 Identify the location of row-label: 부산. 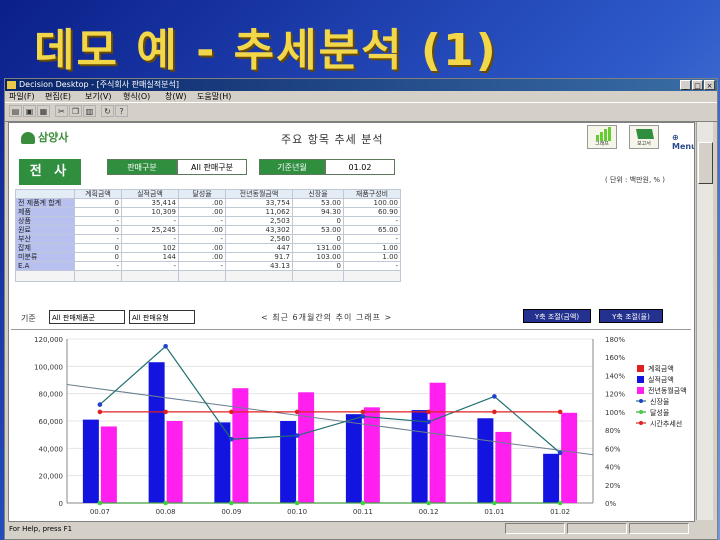
(45, 239).